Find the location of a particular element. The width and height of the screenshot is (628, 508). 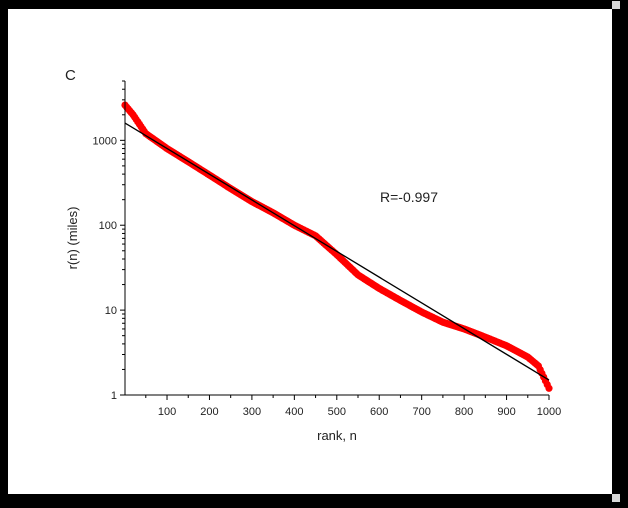

data-point is located at coordinates (549, 388).